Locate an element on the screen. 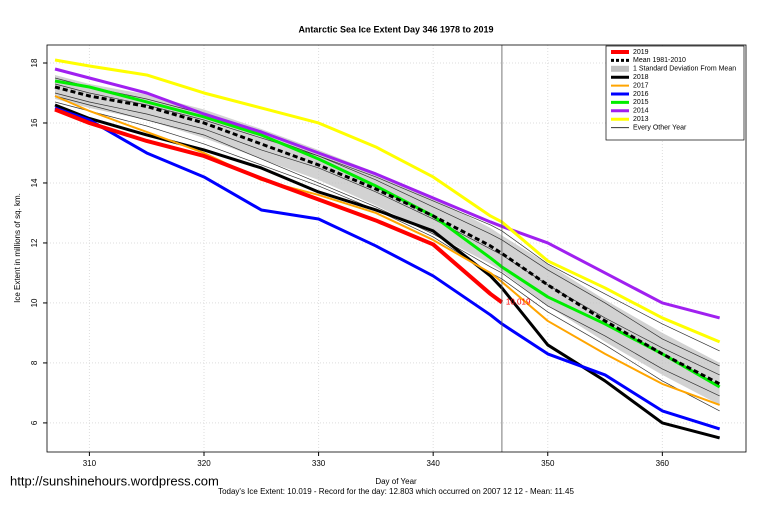  legend-label: 2013 is located at coordinates (641, 119).